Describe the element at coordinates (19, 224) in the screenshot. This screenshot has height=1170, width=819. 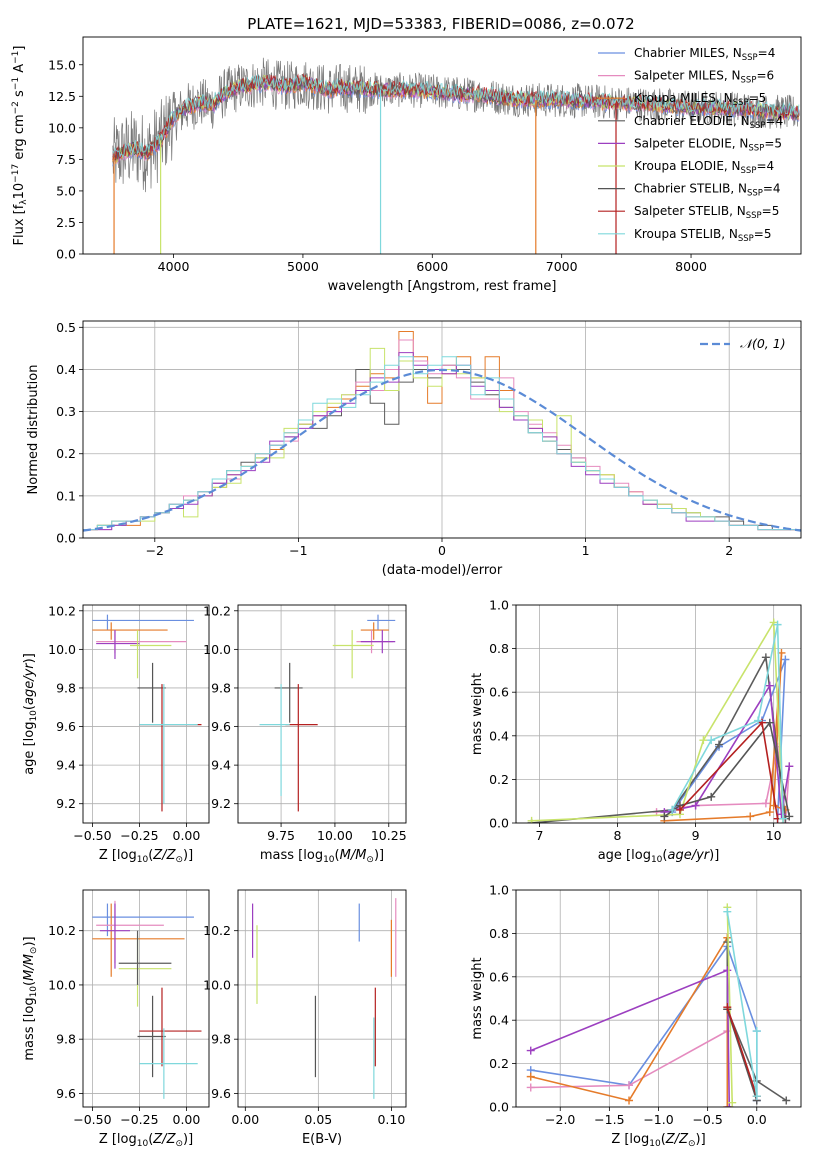
I see `label-part: Flux [f` at that location.